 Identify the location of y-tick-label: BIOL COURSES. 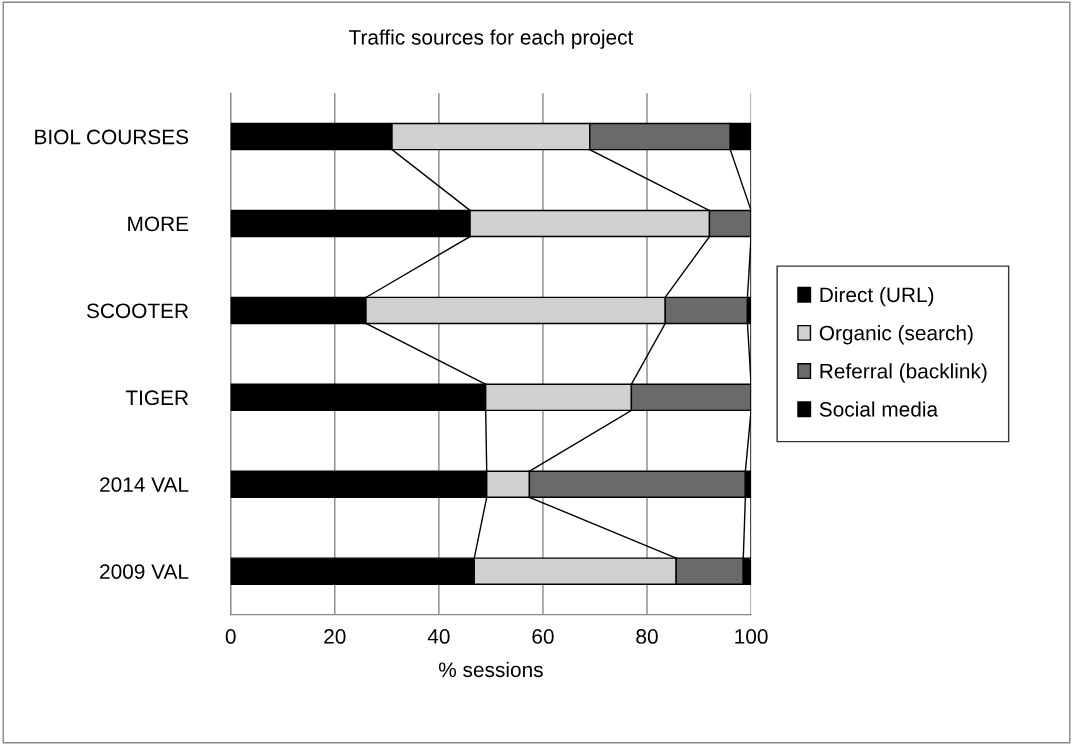
(112, 137).